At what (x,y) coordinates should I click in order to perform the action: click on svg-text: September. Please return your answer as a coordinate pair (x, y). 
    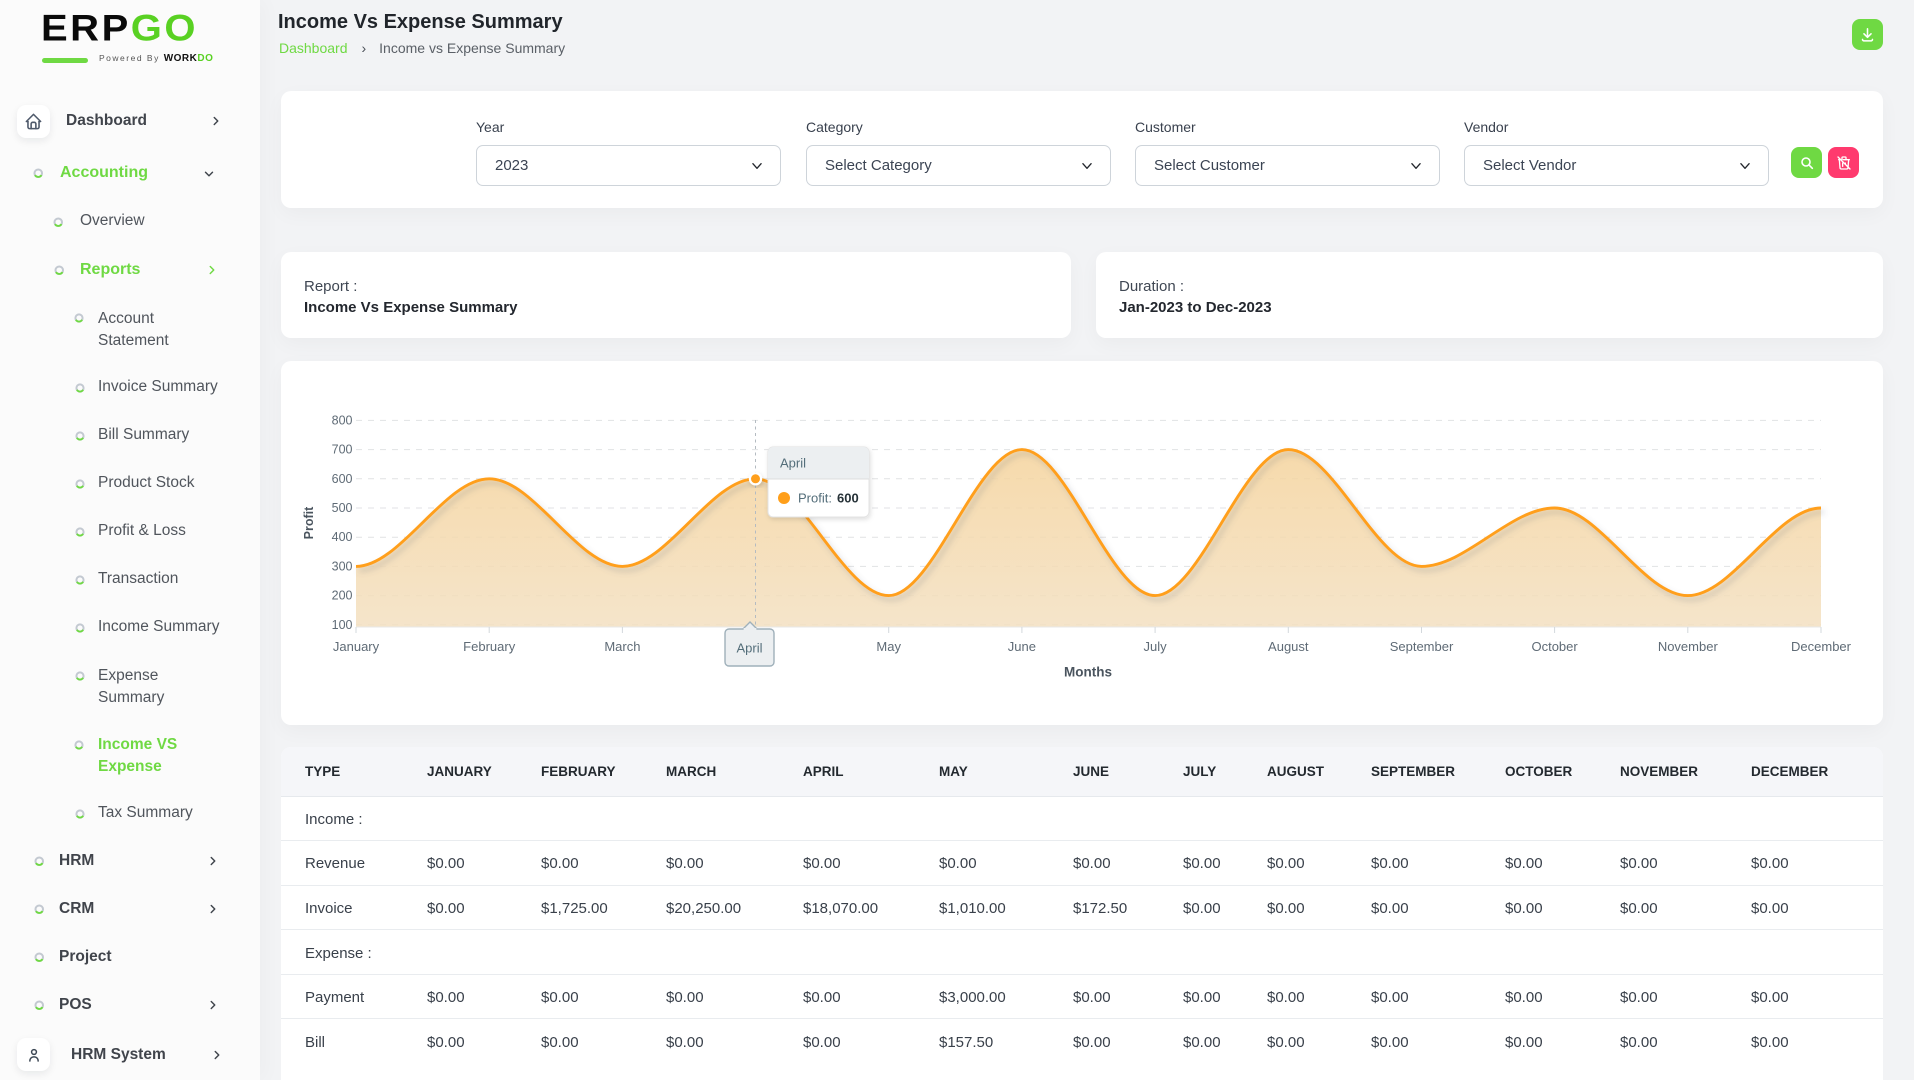
    Looking at the image, I should click on (1422, 646).